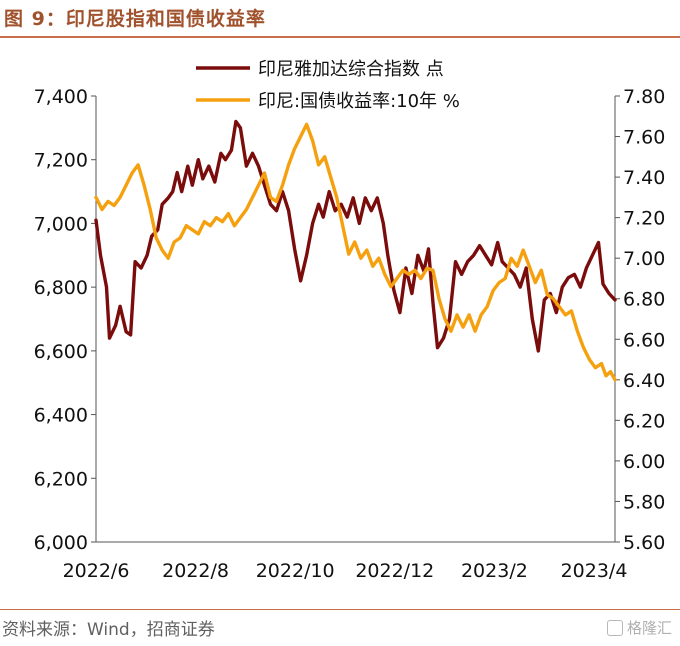  What do you see at coordinates (394, 571) in the screenshot?
I see `x-tick-label: 2022/12` at bounding box center [394, 571].